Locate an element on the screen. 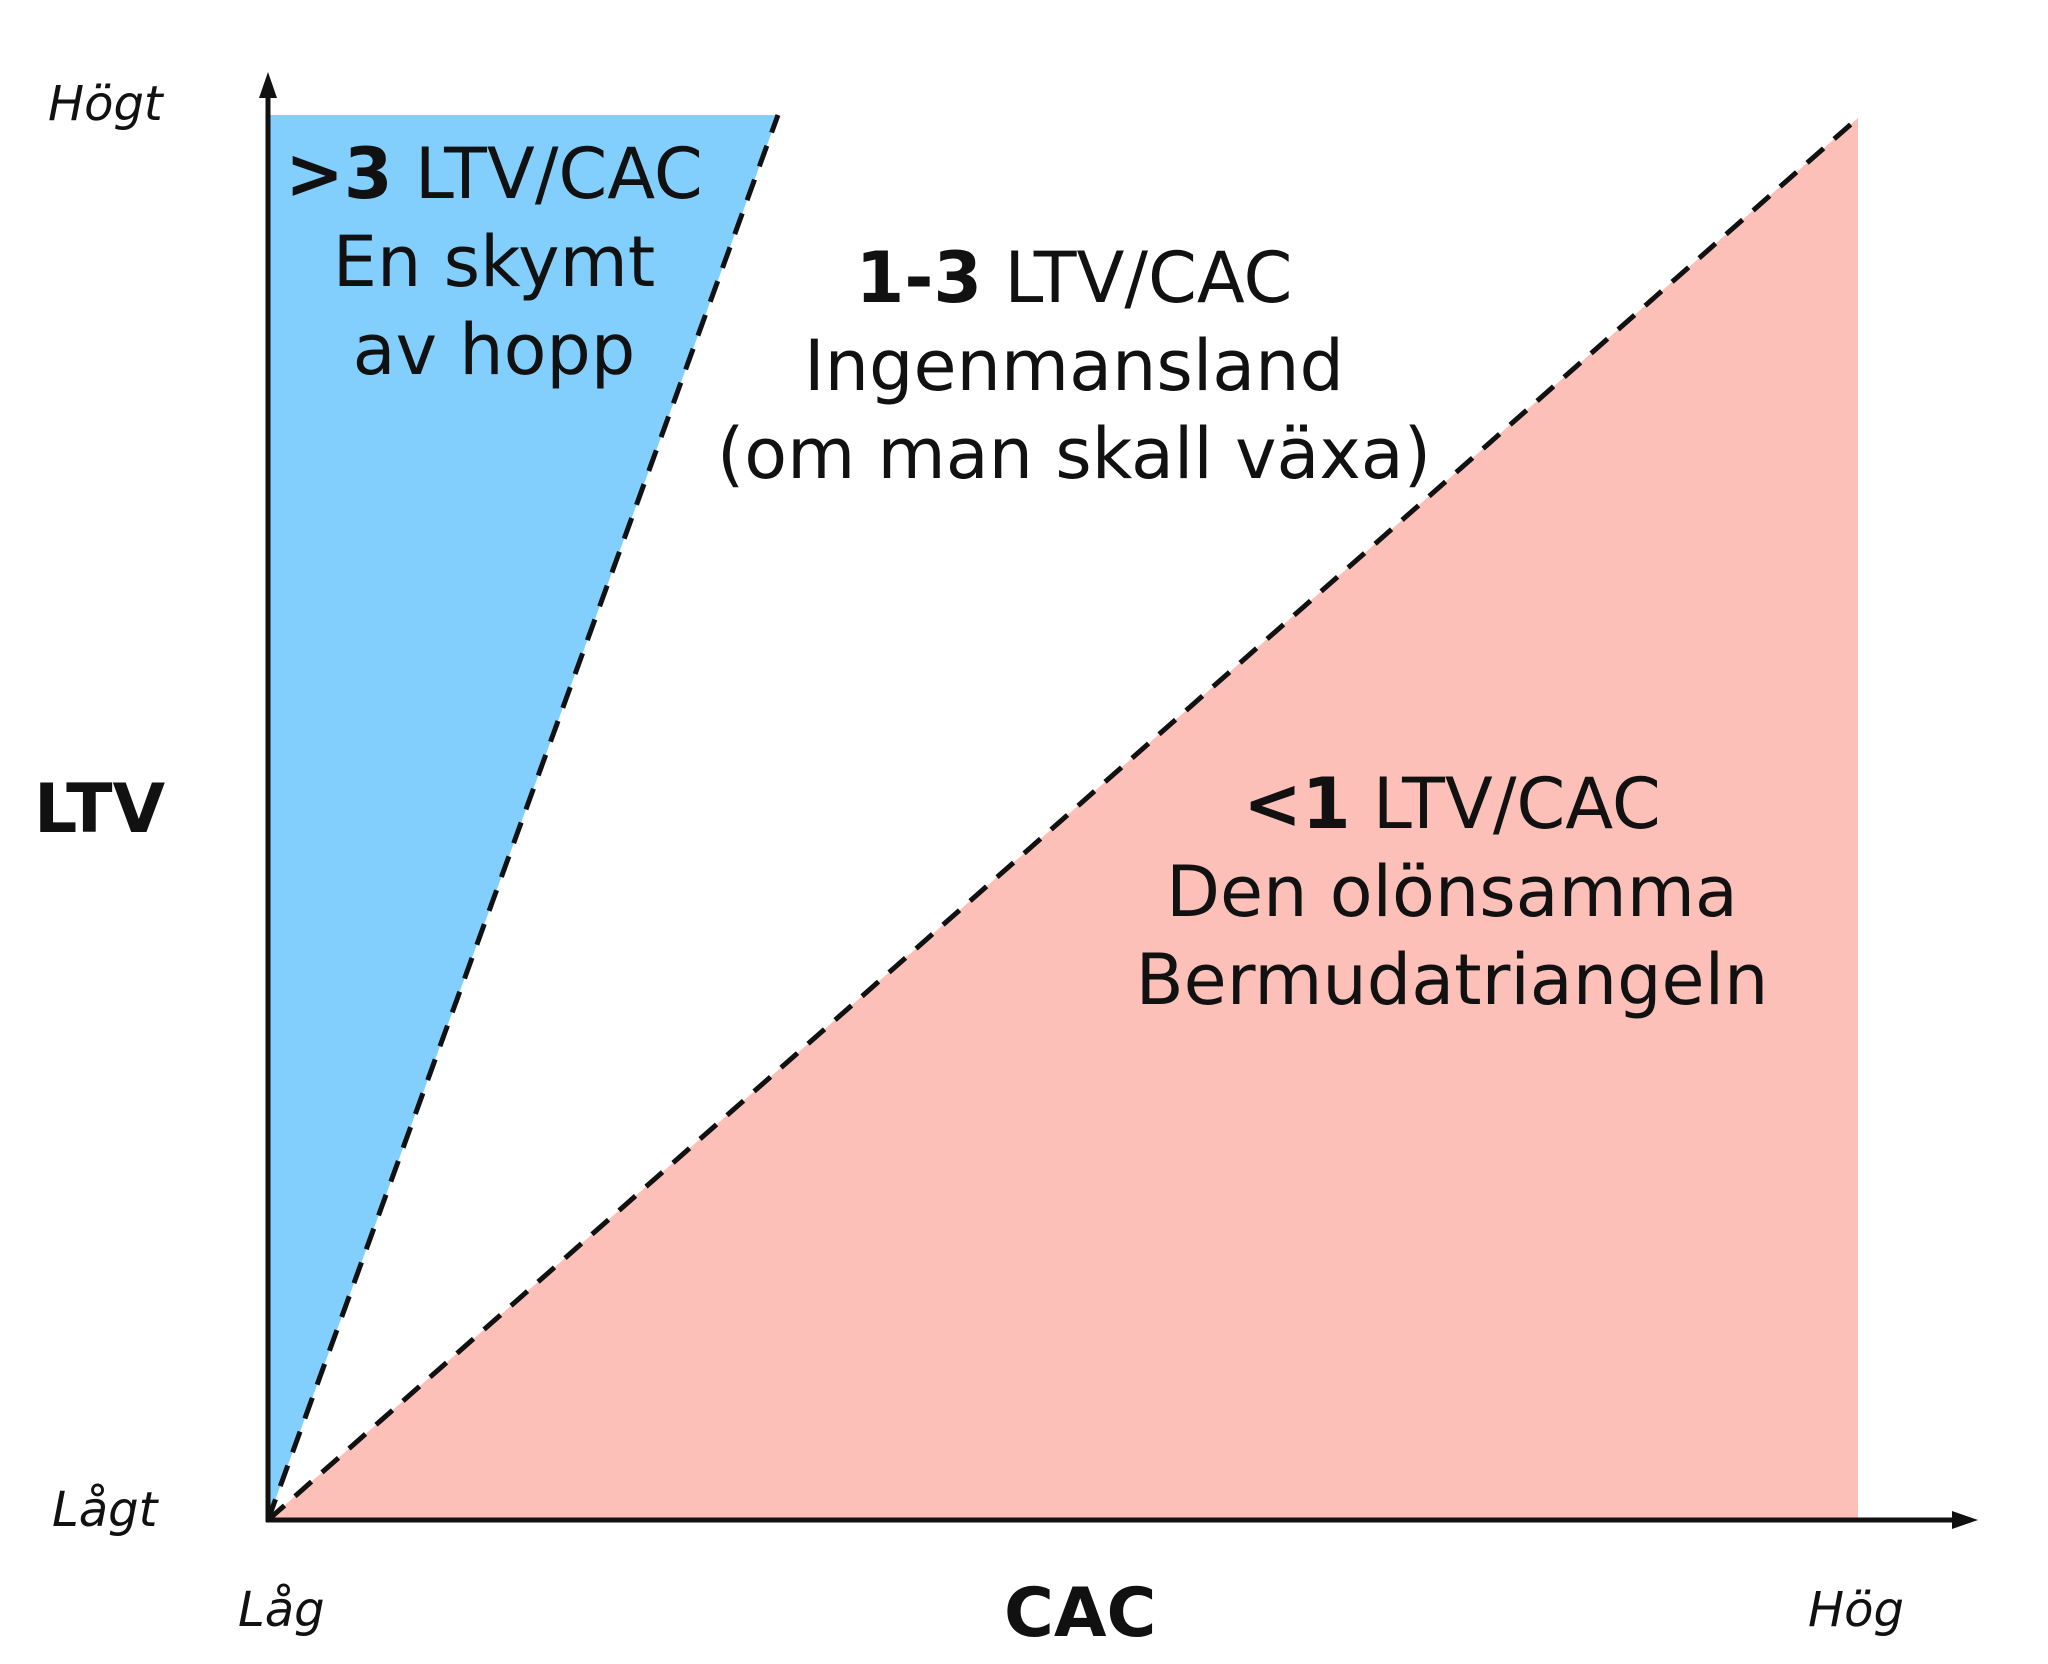 Image resolution: width=2048 pixels, height=1664 pixels. y-axis-top-label: Högt is located at coordinates (105, 104).